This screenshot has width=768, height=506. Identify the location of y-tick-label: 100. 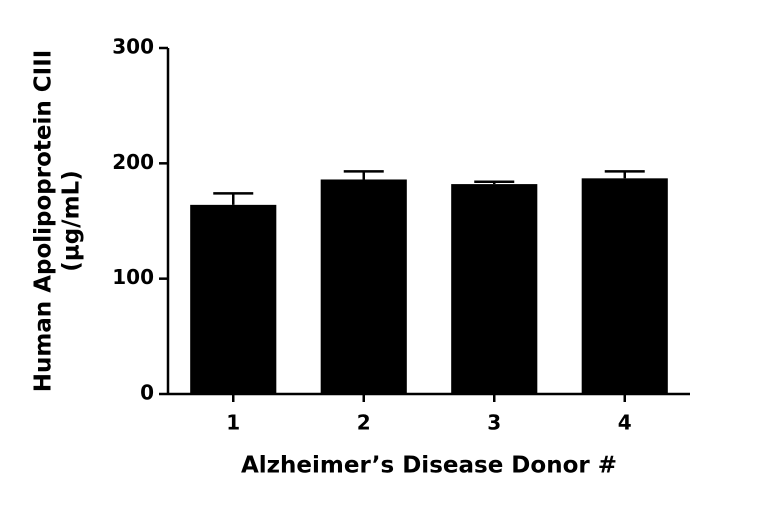
(133, 277).